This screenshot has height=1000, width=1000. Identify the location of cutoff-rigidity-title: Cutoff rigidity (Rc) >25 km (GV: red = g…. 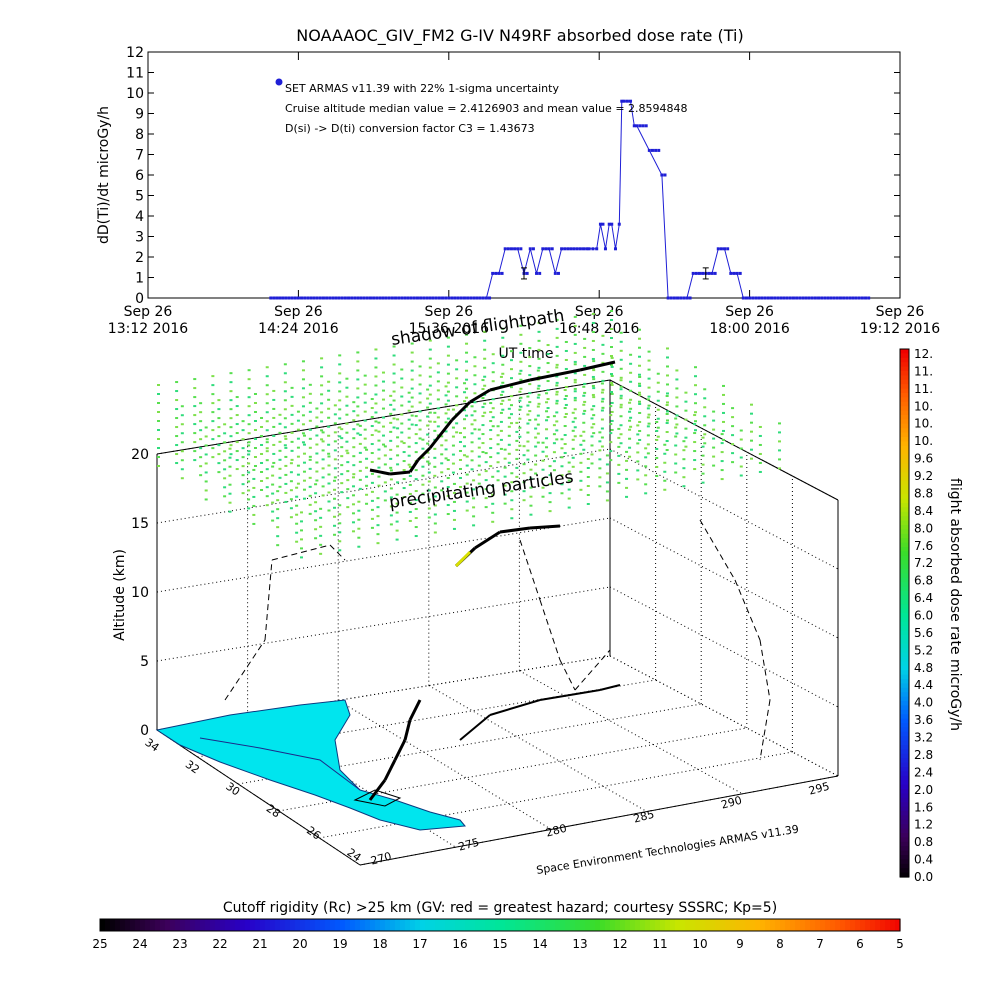
(500, 908).